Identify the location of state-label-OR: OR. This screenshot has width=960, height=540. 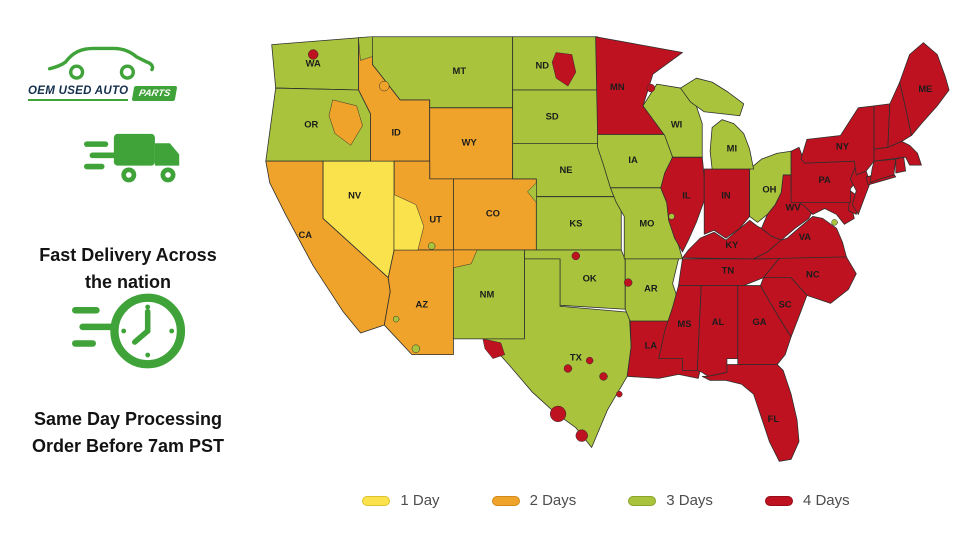
(311, 125).